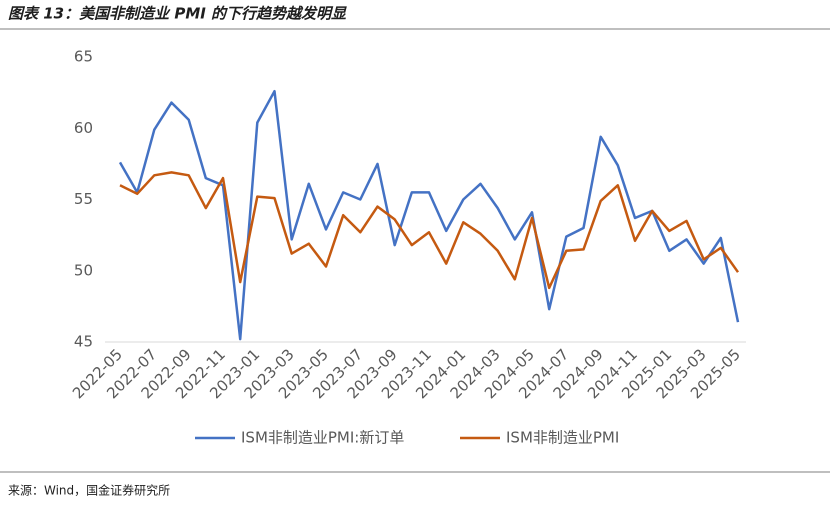  Describe the element at coordinates (562, 438) in the screenshot. I see `legend-label: ISM非制造业PMI` at that location.